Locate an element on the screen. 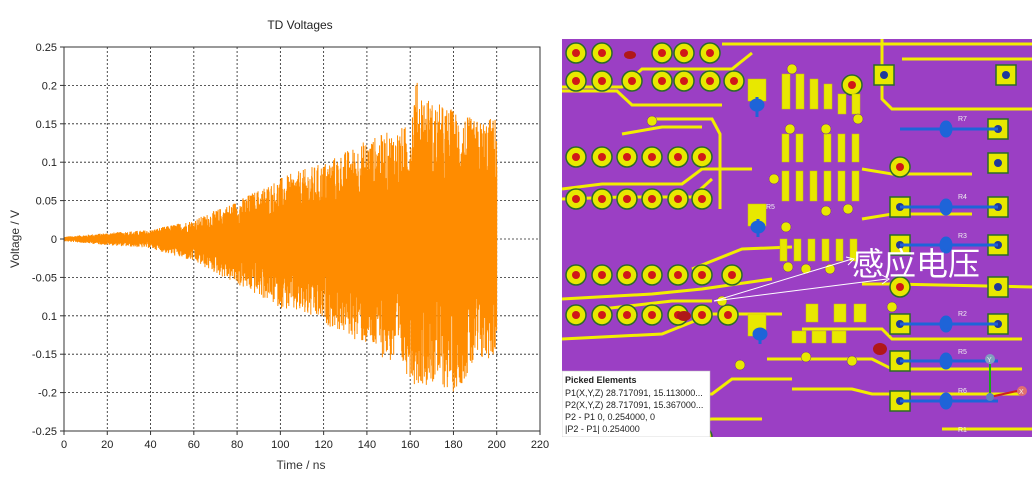 The height and width of the screenshot is (477, 1034). x-tick-label: 20 is located at coordinates (107, 445).